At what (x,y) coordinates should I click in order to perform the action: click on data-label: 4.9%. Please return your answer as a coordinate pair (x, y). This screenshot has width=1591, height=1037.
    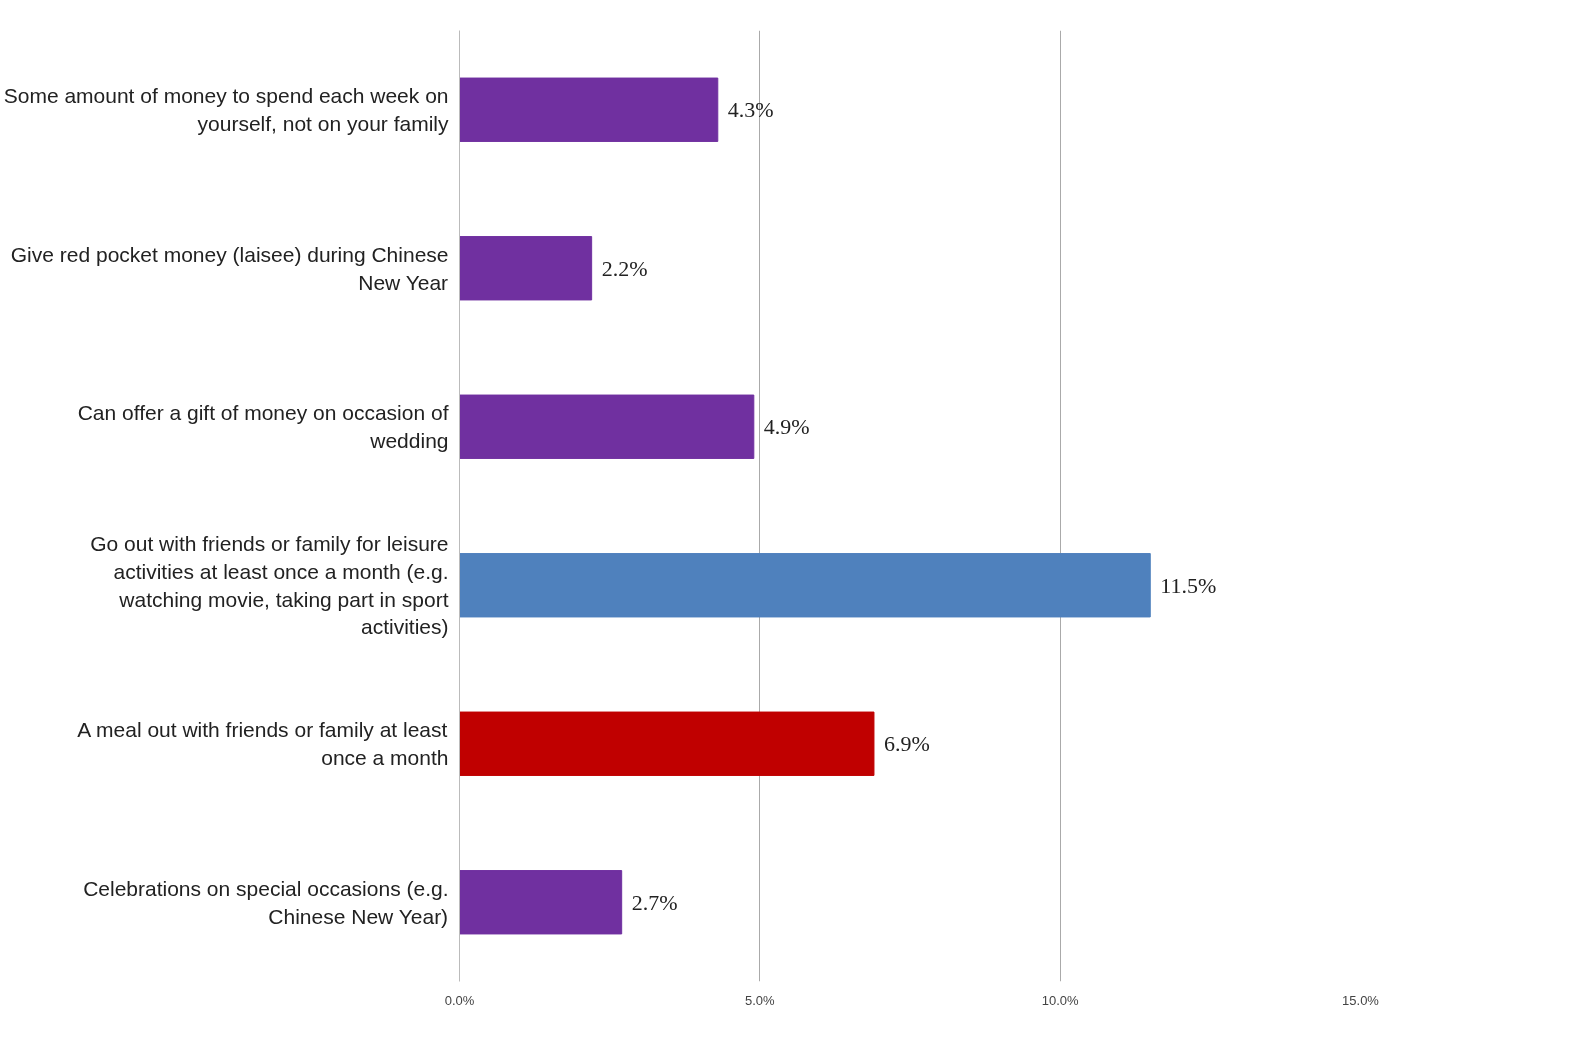
    Looking at the image, I should click on (786, 427).